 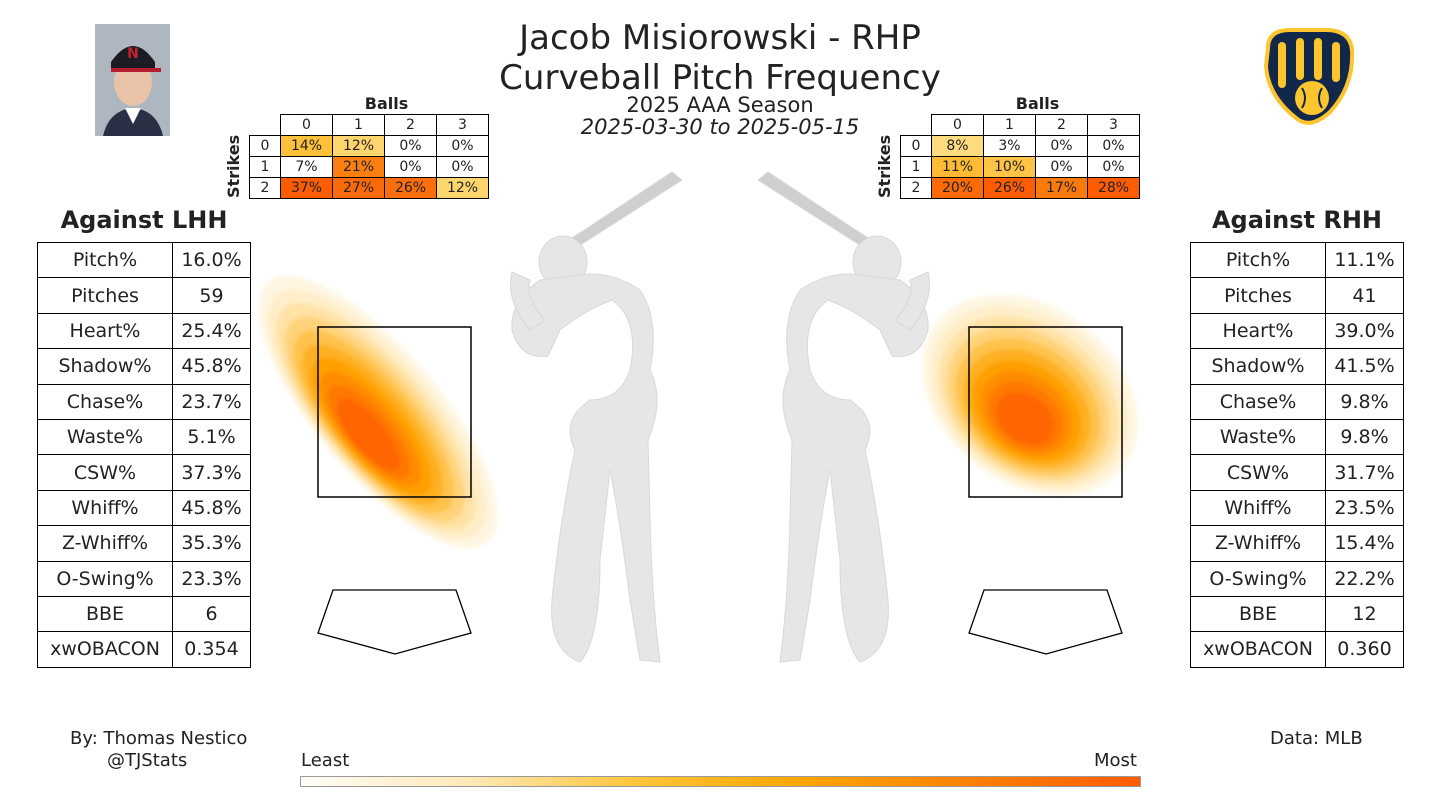 I want to click on lhh-batter-silhouette, so click(x=596, y=417).